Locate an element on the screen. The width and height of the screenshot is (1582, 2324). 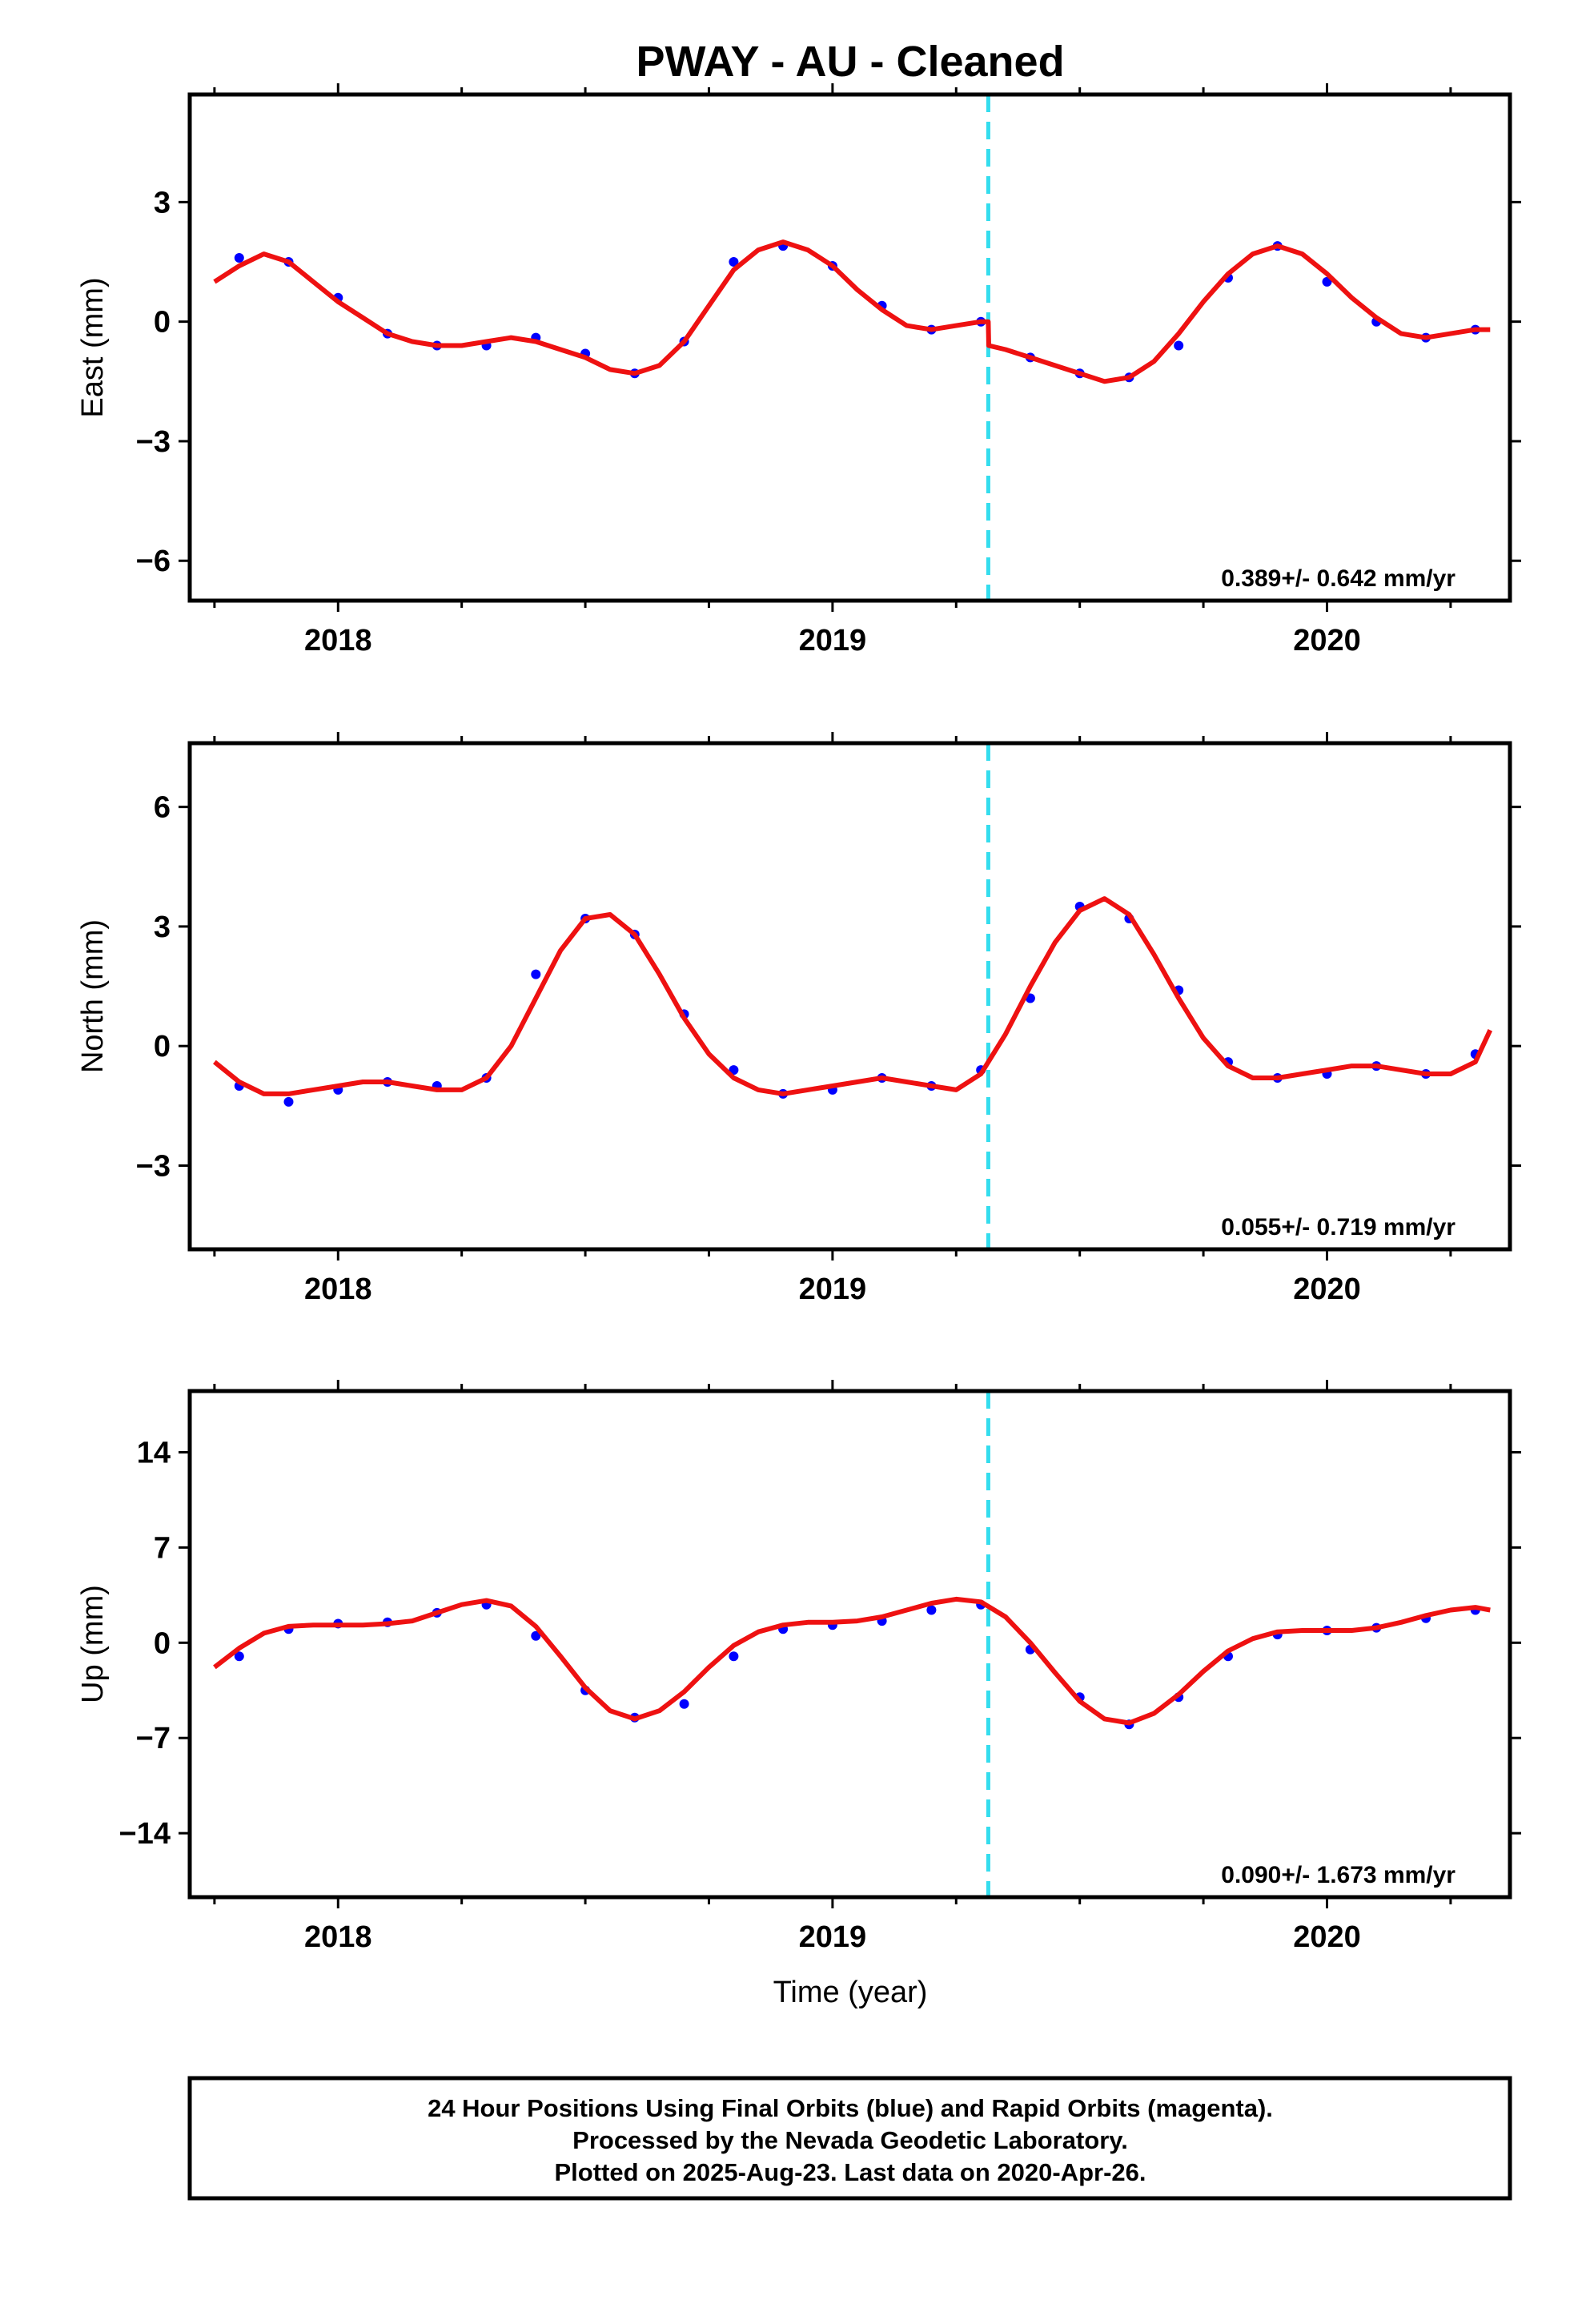
north-y-axis-label: North (mm) is located at coordinates (93, 996).